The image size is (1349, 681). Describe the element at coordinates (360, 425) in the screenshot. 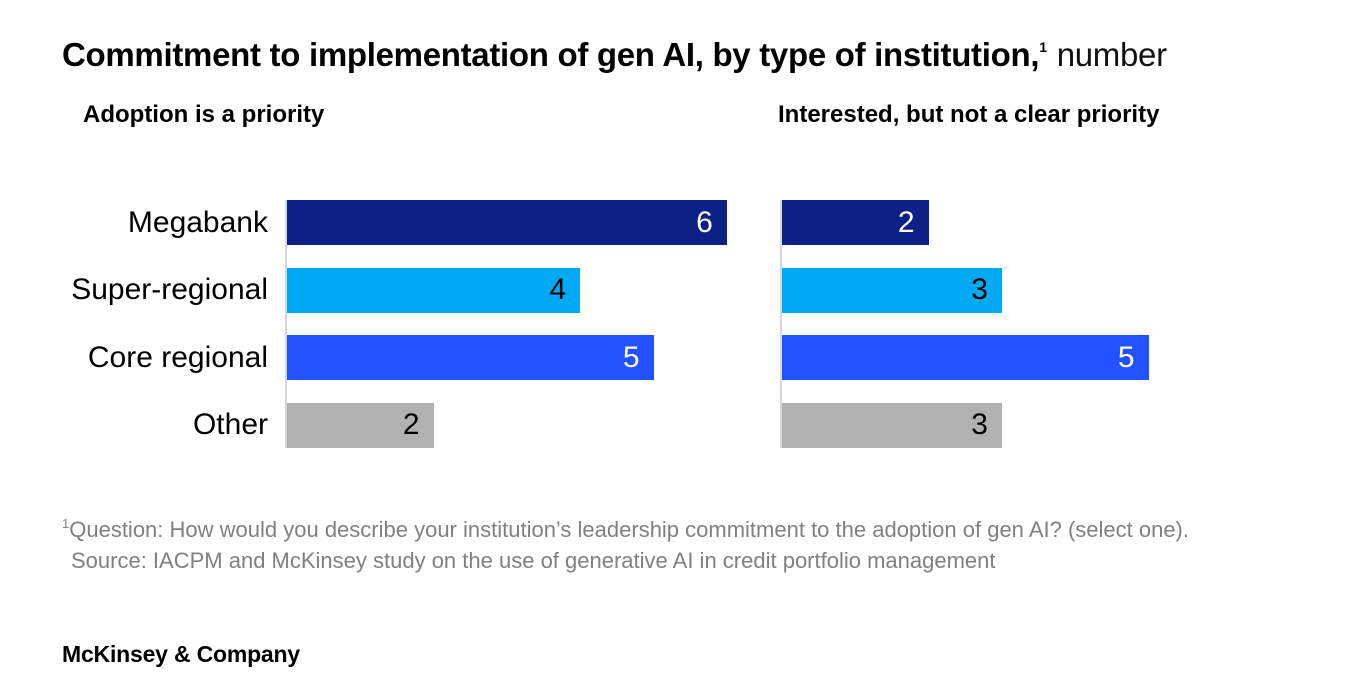

I see `bar-other: 2` at that location.